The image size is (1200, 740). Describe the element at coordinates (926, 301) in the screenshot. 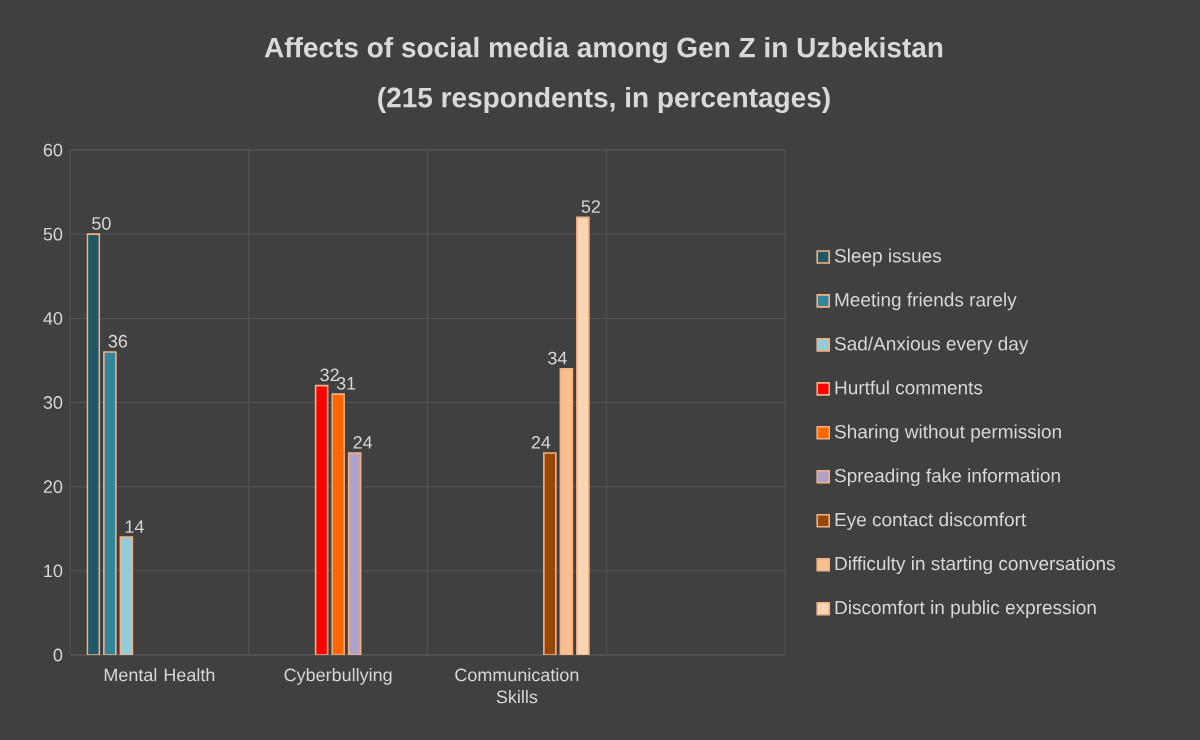

I see `legend-label: Meeting friends rarely` at that location.